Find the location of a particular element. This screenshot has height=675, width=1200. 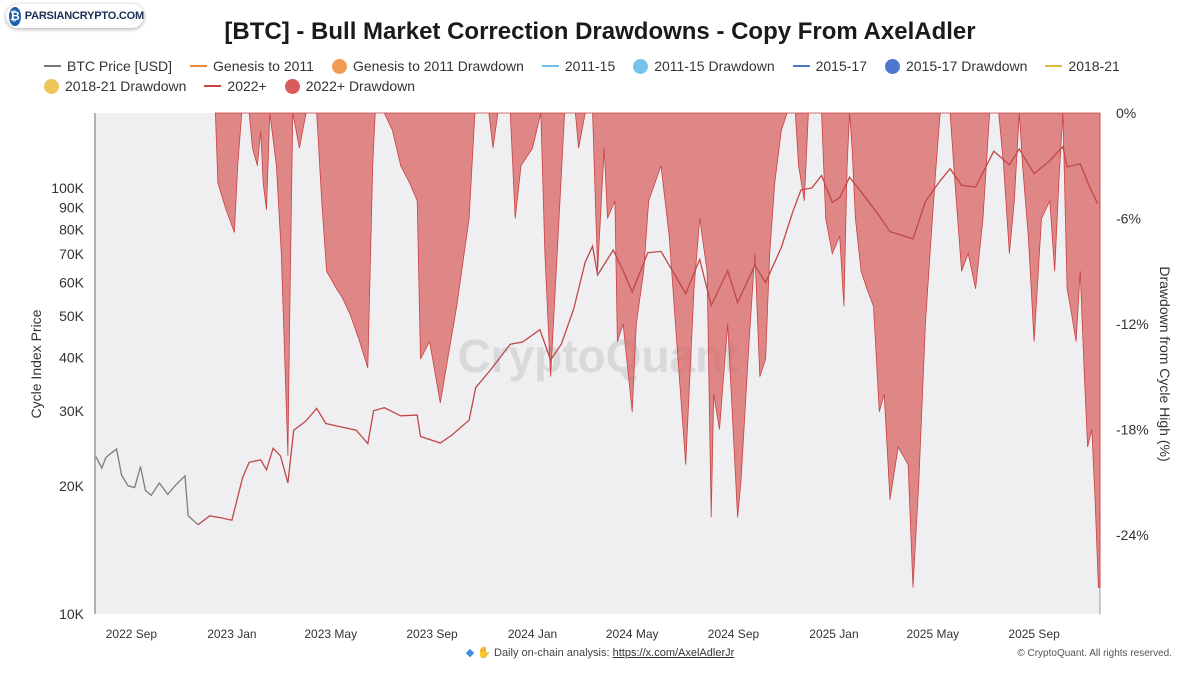

left-tick-label: 80K is located at coordinates (72, 229).